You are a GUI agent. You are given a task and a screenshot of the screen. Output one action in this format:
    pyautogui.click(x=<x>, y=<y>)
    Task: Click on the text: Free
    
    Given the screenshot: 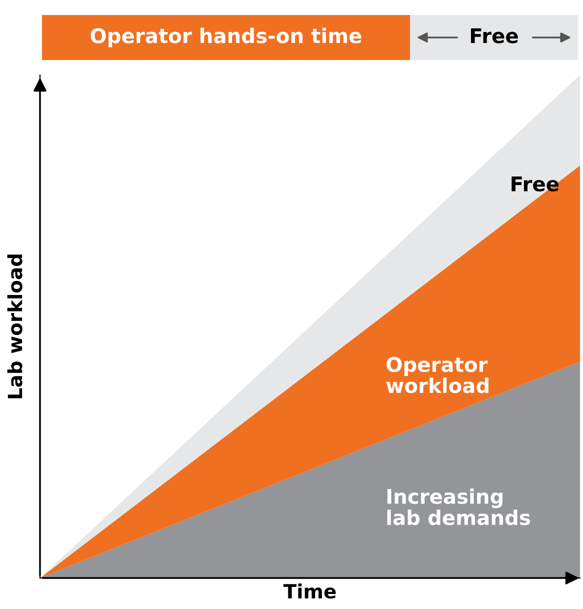 What is the action you would take?
    pyautogui.click(x=494, y=36)
    